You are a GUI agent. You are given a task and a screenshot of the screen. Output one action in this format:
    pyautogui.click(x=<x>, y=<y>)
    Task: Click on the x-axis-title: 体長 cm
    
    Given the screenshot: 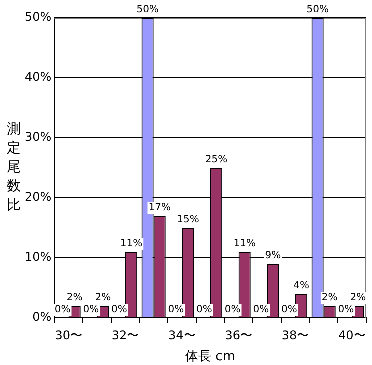 What is the action you would take?
    pyautogui.click(x=211, y=357)
    